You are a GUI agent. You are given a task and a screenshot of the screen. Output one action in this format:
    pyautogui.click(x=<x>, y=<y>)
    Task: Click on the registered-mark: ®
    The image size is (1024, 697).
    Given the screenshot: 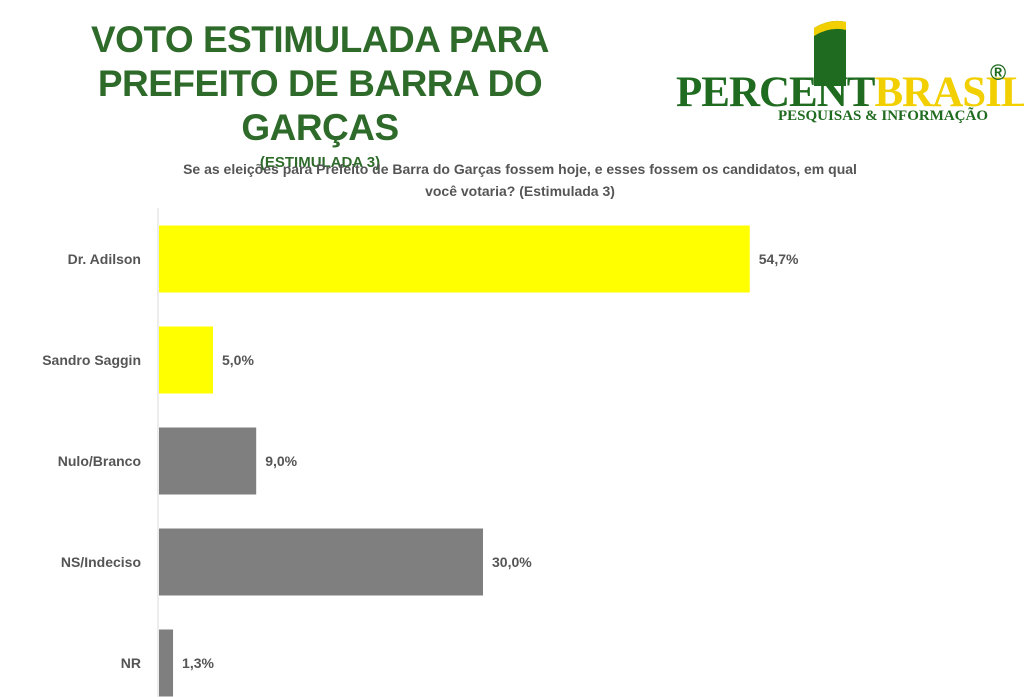 What is the action you would take?
    pyautogui.click(x=998, y=72)
    